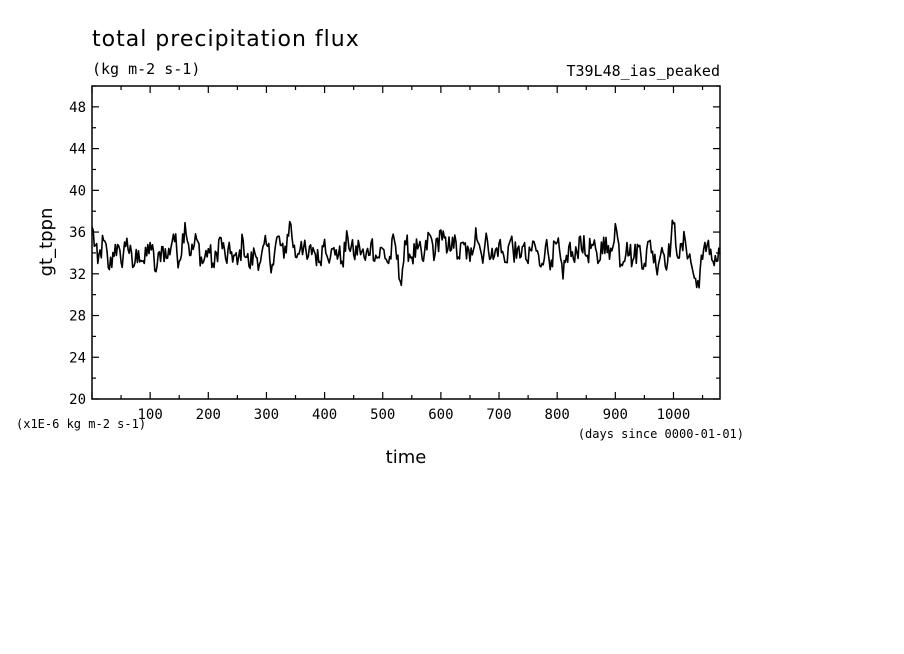 This screenshot has height=654, width=904. Describe the element at coordinates (77, 275) in the screenshot. I see `y-tick-label: 32` at that location.